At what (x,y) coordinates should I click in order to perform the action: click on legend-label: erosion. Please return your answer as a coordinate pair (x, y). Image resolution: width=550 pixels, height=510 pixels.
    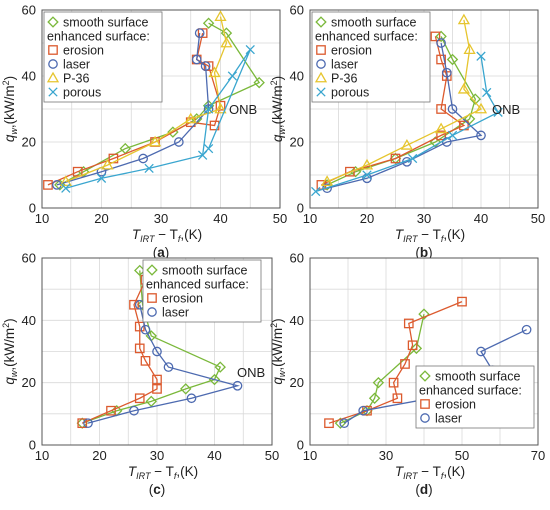
    Looking at the image, I should click on (455, 405).